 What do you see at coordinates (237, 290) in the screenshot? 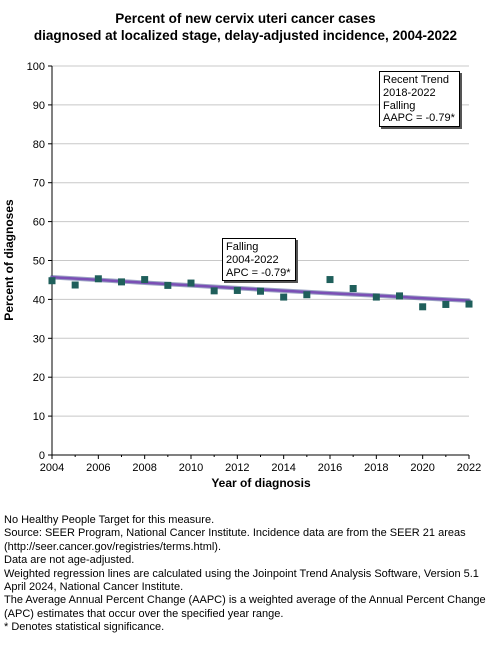
I see `data-point-2012` at bounding box center [237, 290].